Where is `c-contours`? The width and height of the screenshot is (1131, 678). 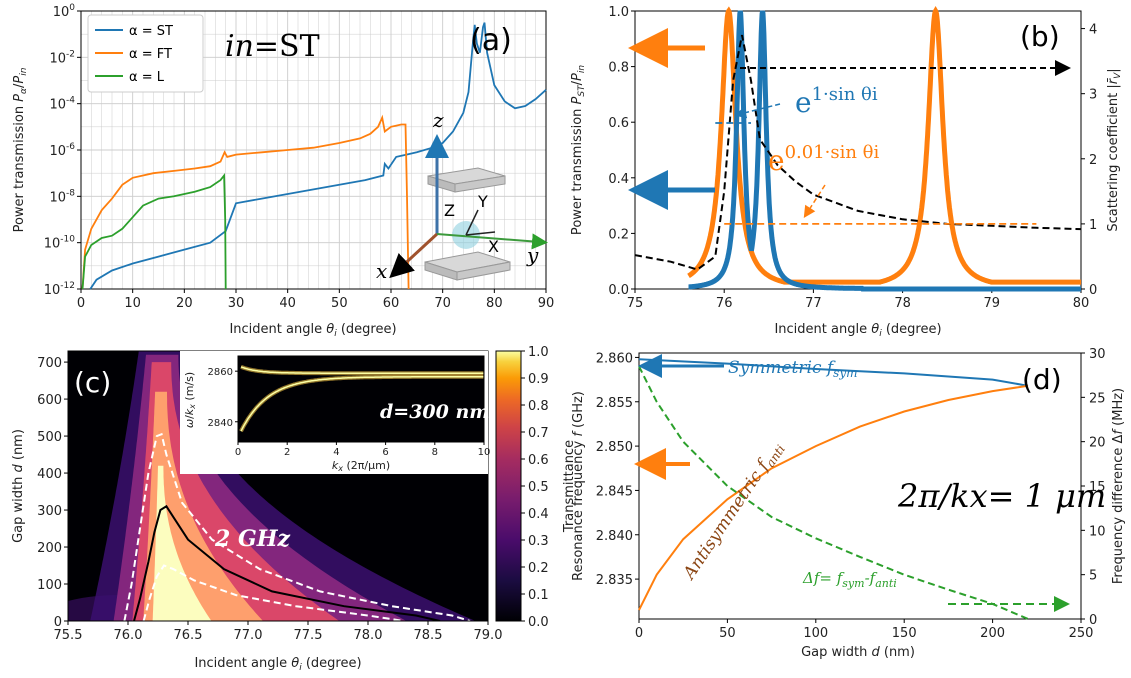 c-contours is located at coordinates (297, 526).